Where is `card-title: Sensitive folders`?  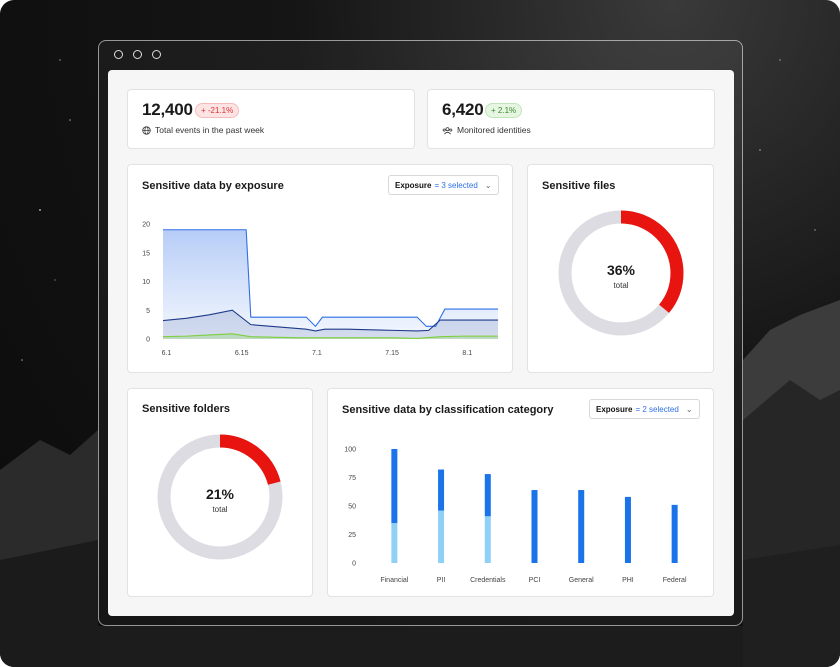 card-title: Sensitive folders is located at coordinates (186, 409).